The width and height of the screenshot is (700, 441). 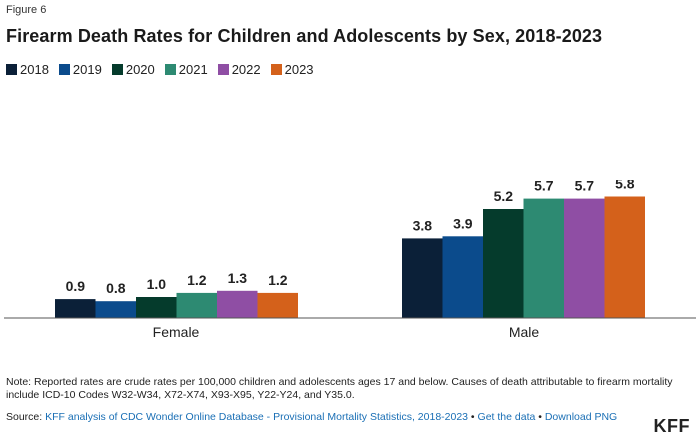 What do you see at coordinates (585, 187) in the screenshot?
I see `data-label-male-2022: 5.7` at bounding box center [585, 187].